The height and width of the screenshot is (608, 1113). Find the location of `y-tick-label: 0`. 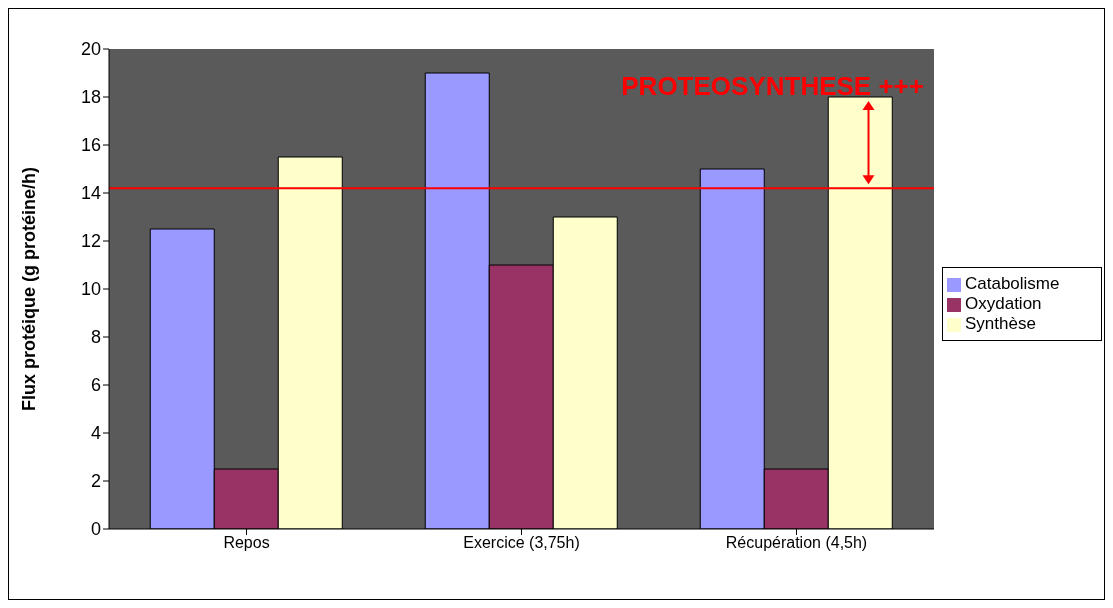

y-tick-label: 0 is located at coordinates (95, 529).